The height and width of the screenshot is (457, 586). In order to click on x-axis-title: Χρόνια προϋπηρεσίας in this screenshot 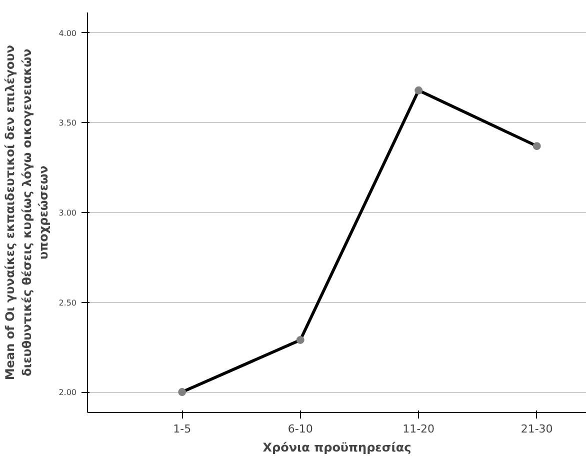, I will do `click(337, 447)`.